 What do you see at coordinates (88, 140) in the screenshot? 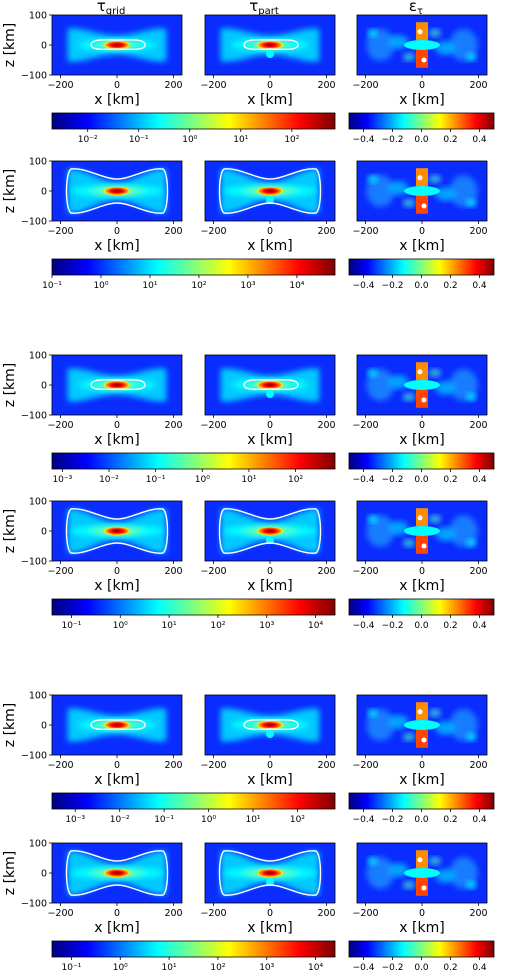
I see `colorbar-tick-label: 10⁻²` at bounding box center [88, 140].